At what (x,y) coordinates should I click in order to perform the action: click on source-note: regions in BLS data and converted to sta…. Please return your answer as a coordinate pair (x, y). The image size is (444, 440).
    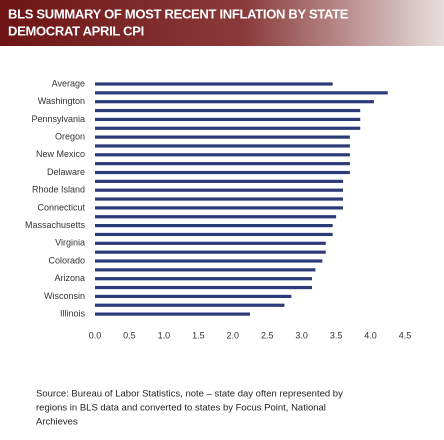
    Looking at the image, I should click on (181, 408).